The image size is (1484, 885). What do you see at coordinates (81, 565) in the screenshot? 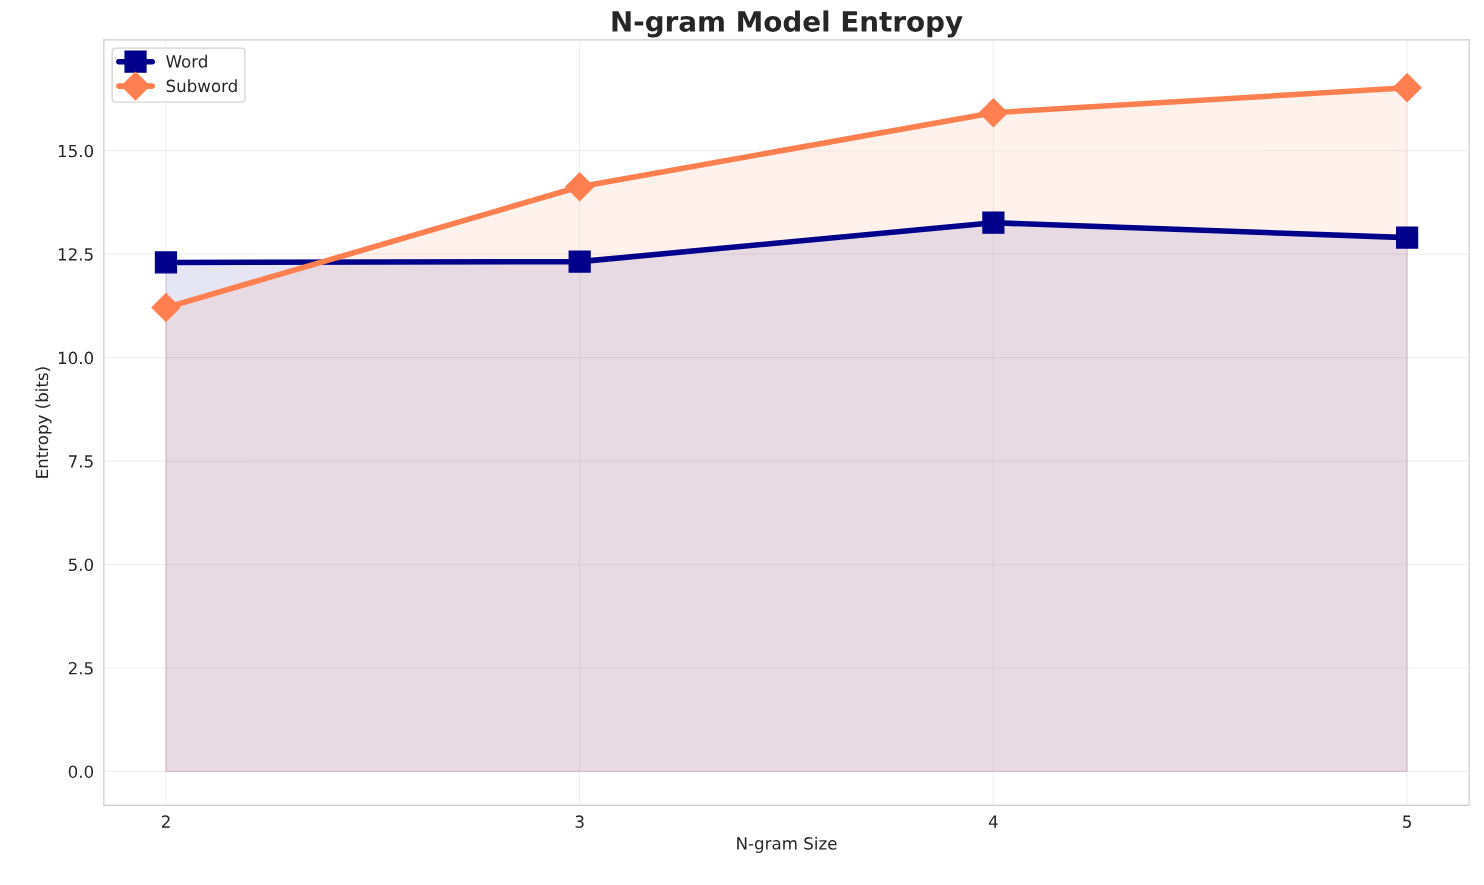
I see `y-tick-label: 5.0` at bounding box center [81, 565].